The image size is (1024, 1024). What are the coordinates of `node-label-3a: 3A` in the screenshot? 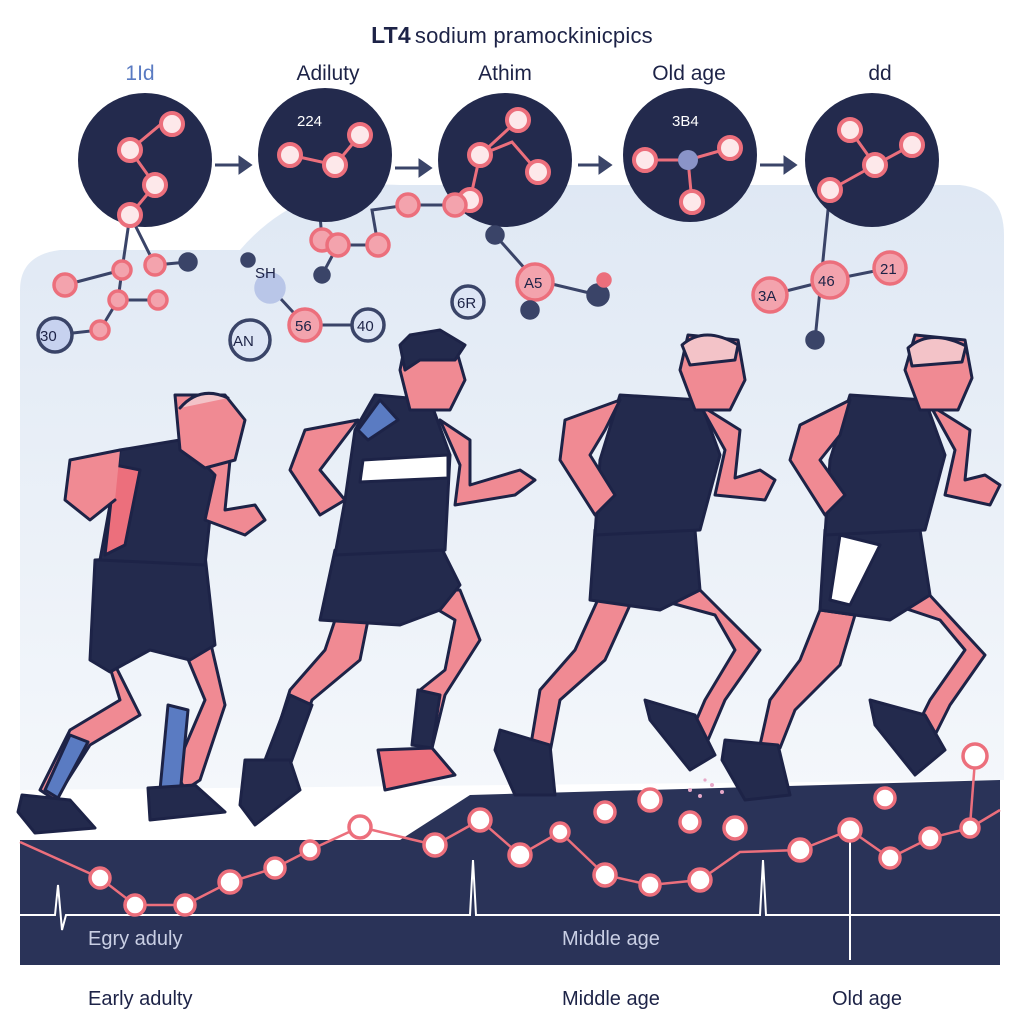 It's located at (767, 296).